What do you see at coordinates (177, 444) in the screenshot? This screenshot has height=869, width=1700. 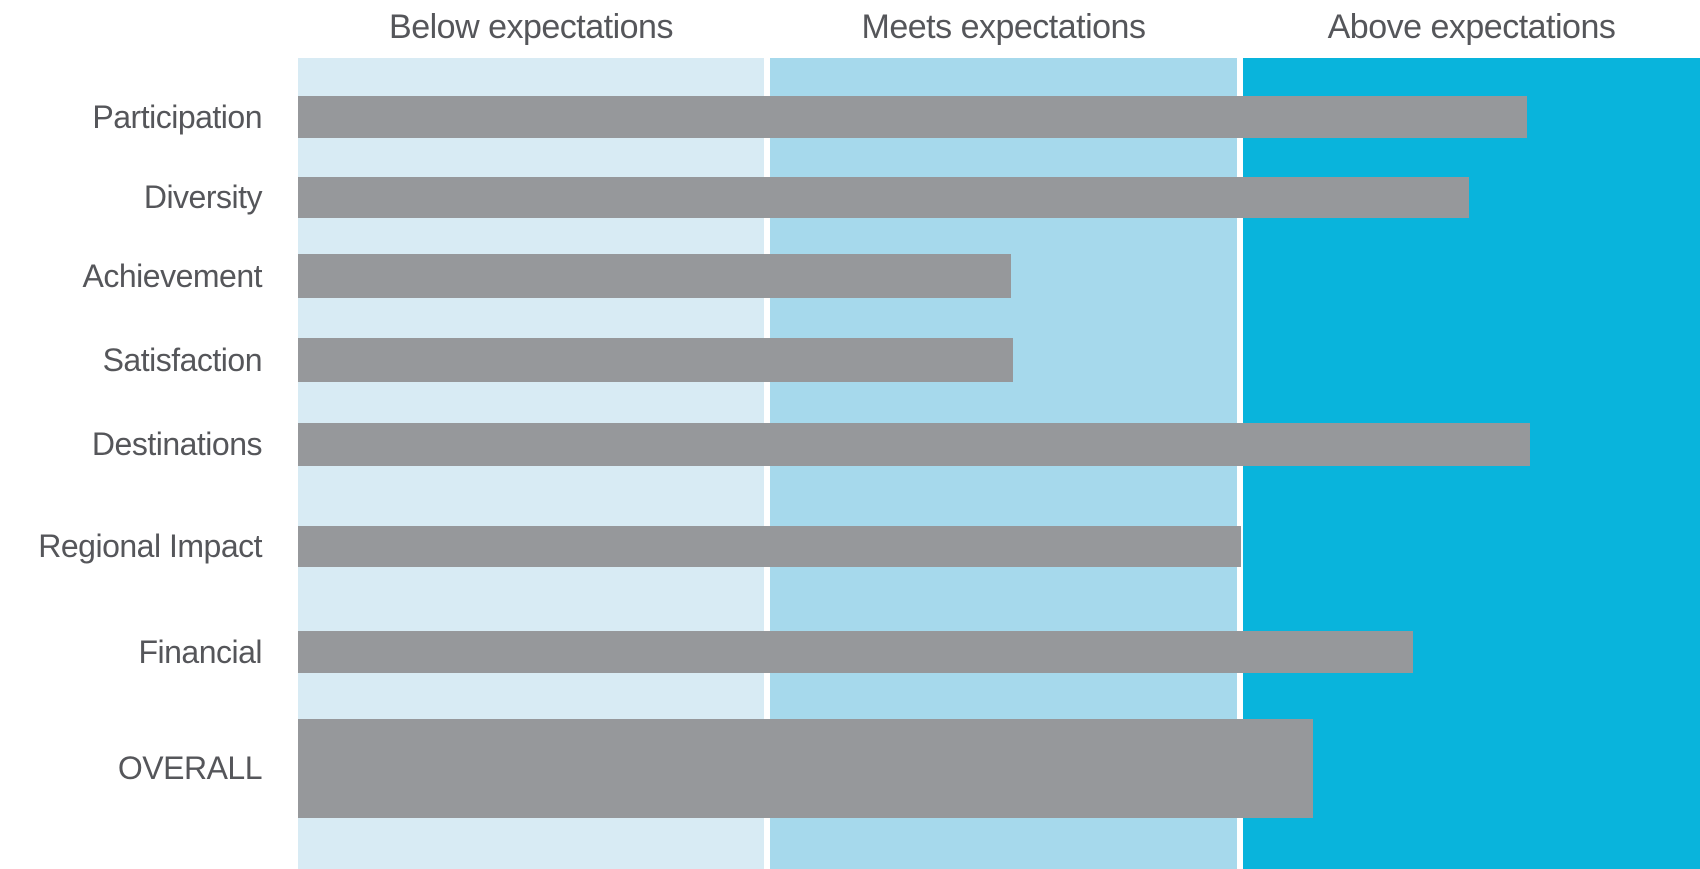 I see `row-label-destinations: Destinations` at bounding box center [177, 444].